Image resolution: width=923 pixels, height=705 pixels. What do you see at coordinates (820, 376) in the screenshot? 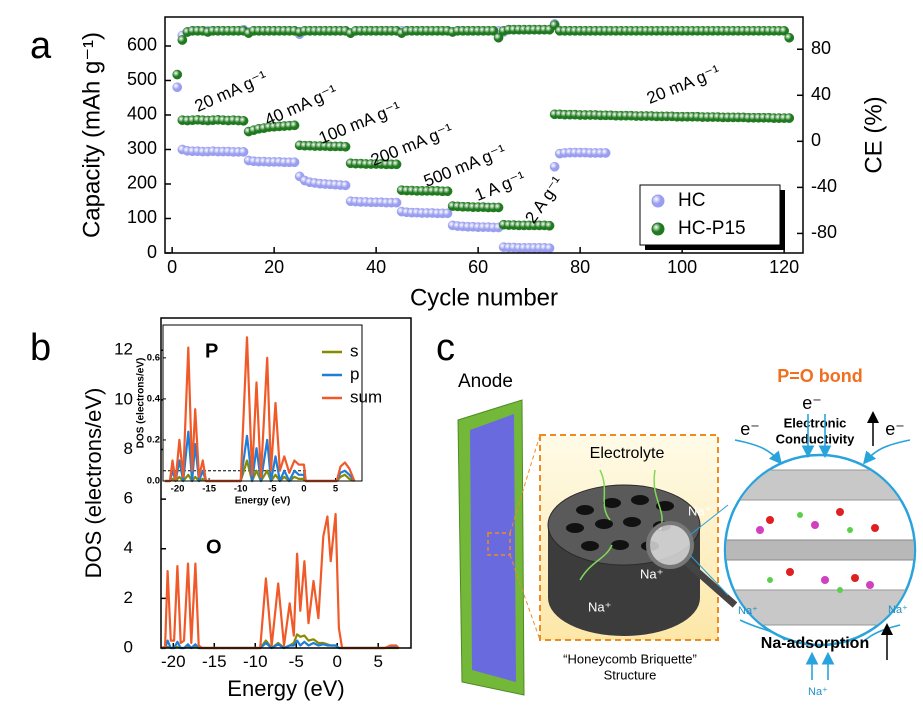
I see `label: P=O bond` at bounding box center [820, 376].